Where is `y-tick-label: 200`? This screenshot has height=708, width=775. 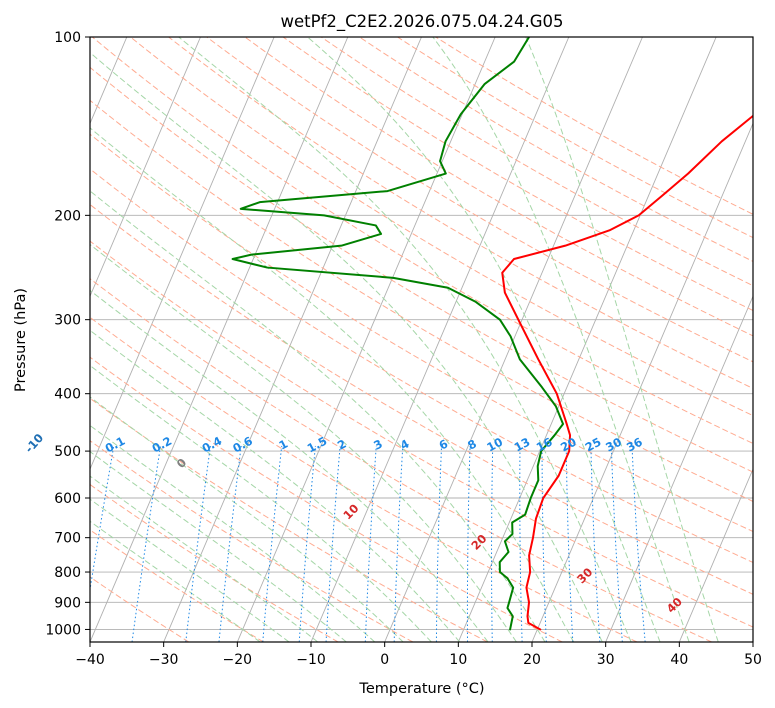 y-tick-label: 200 is located at coordinates (67, 216).